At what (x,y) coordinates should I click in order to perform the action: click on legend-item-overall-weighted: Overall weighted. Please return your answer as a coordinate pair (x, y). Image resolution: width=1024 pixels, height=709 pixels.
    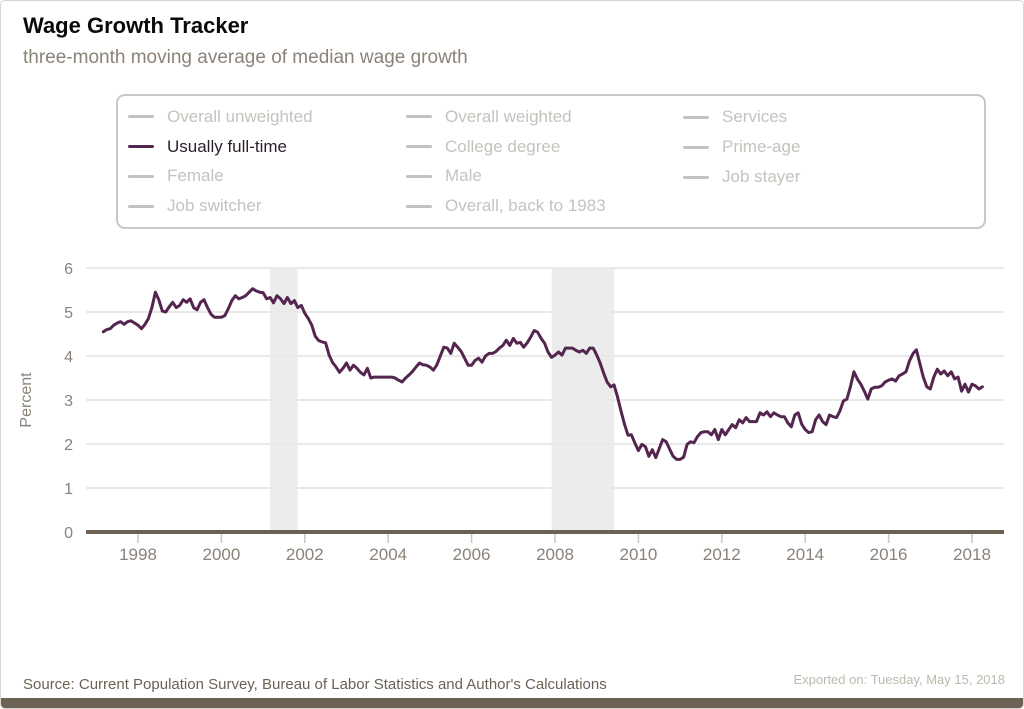
    Looking at the image, I should click on (544, 117).